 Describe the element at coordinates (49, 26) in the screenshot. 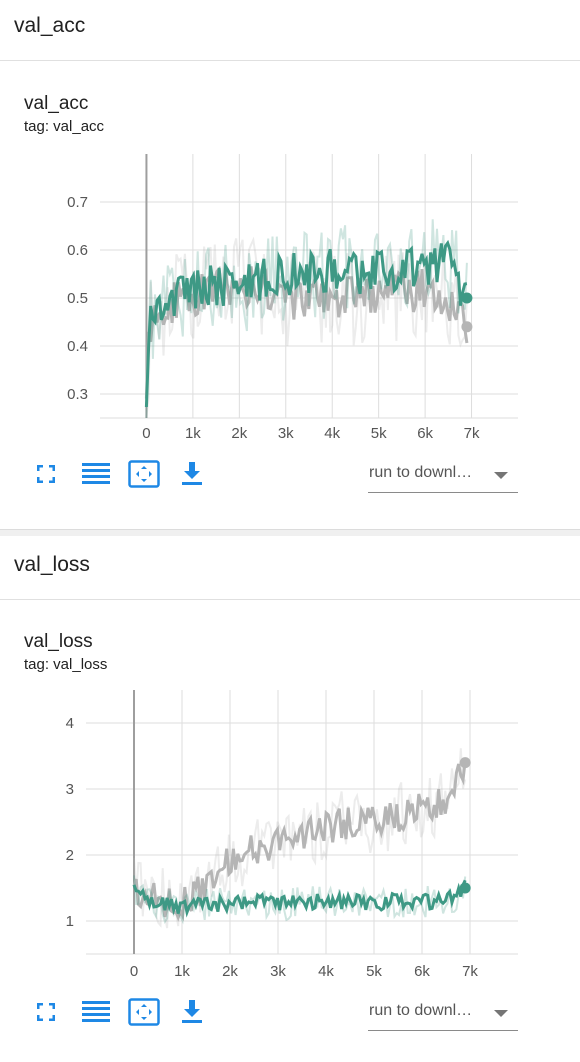

I see `section-title: val_acc` at that location.